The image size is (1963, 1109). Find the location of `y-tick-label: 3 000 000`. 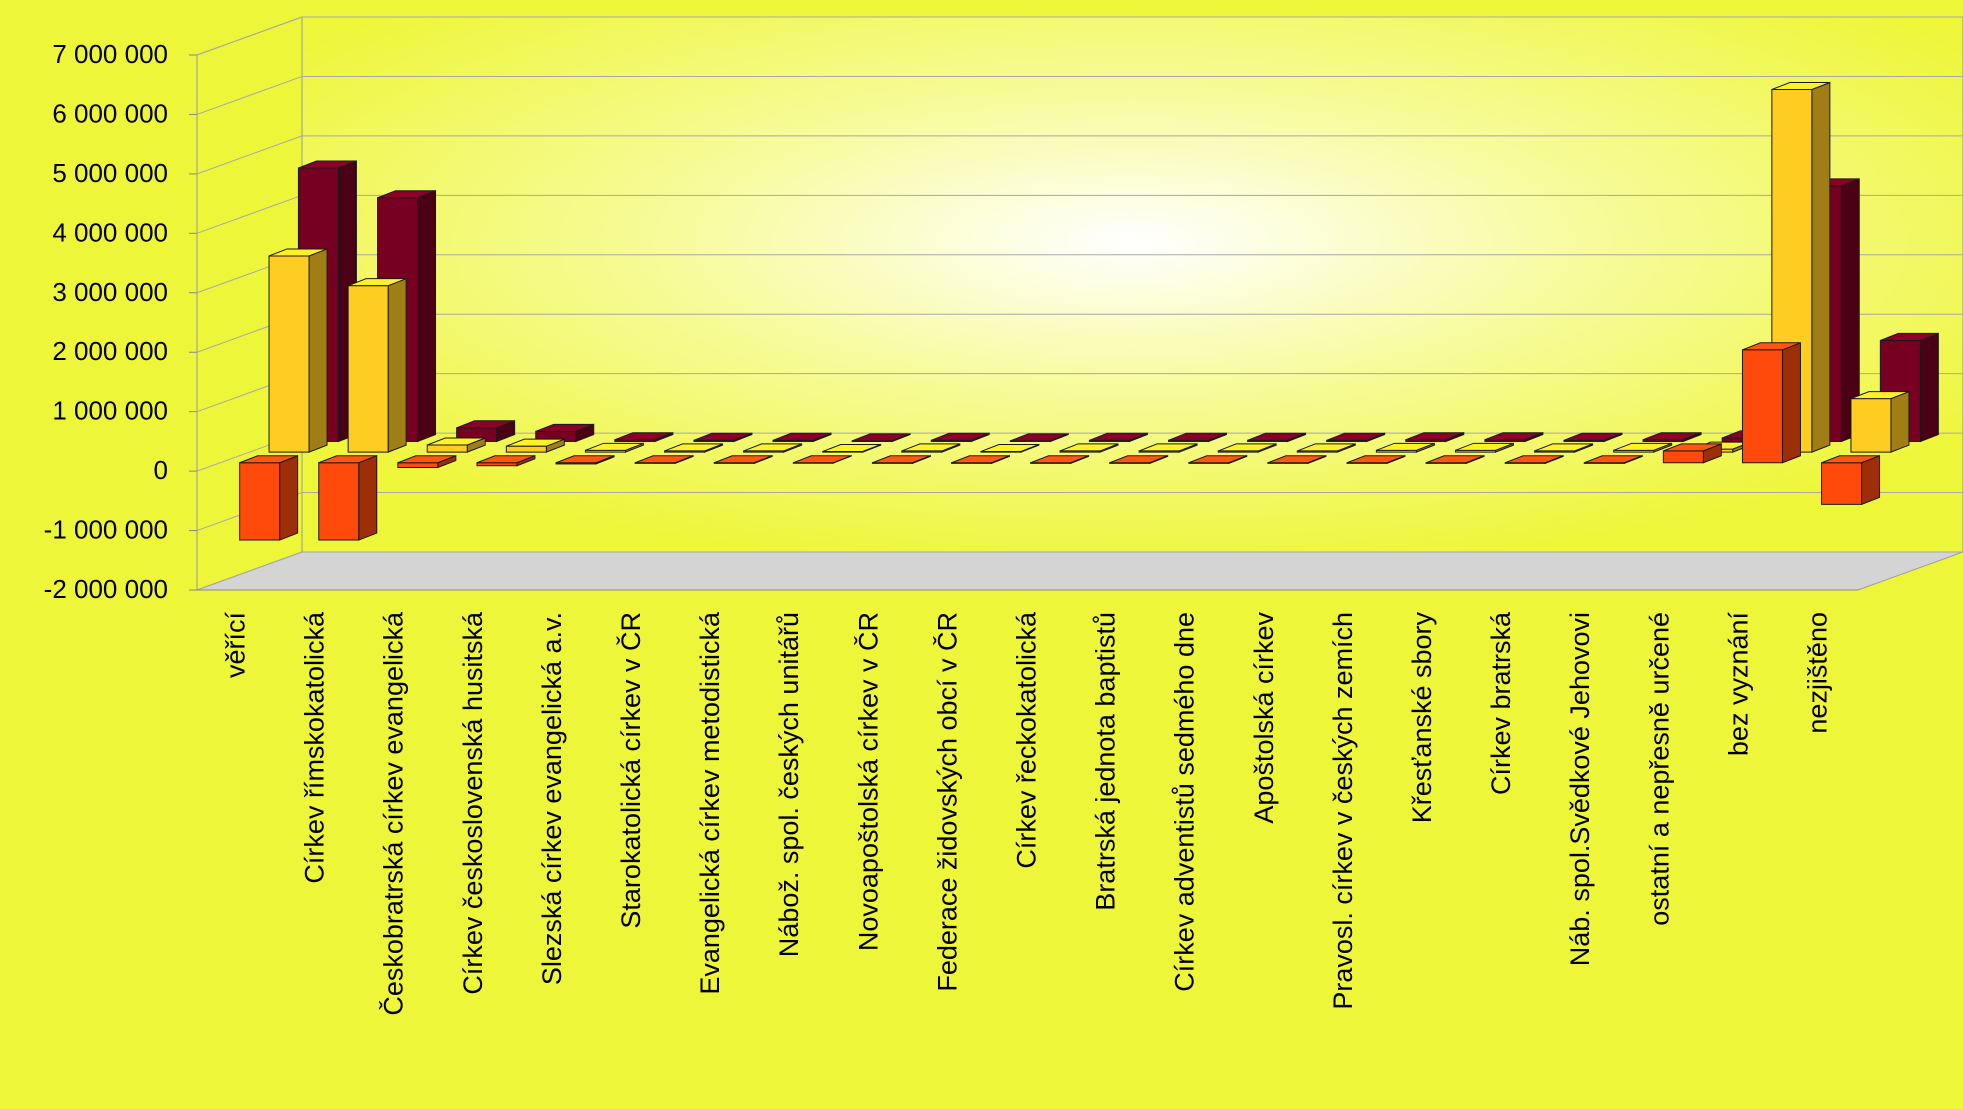

y-tick-label: 3 000 000 is located at coordinates (110, 292).